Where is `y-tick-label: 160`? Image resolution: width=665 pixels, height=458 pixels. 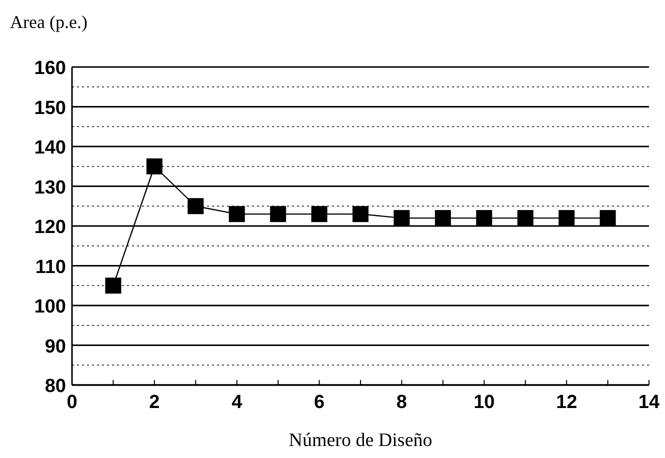
y-tick-label: 160 is located at coordinates (50, 68).